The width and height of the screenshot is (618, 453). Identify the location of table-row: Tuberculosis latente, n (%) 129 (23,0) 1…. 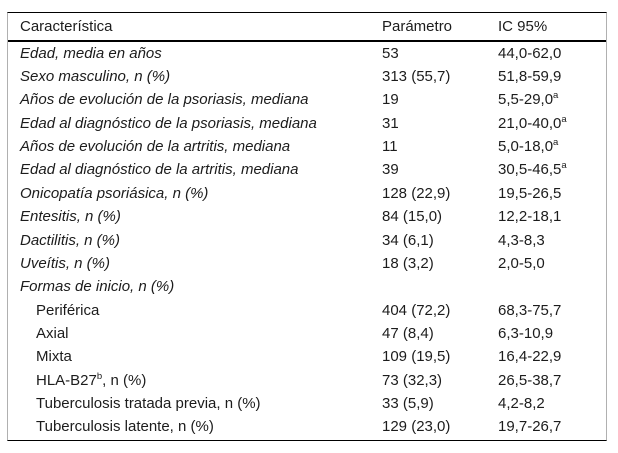
(307, 426).